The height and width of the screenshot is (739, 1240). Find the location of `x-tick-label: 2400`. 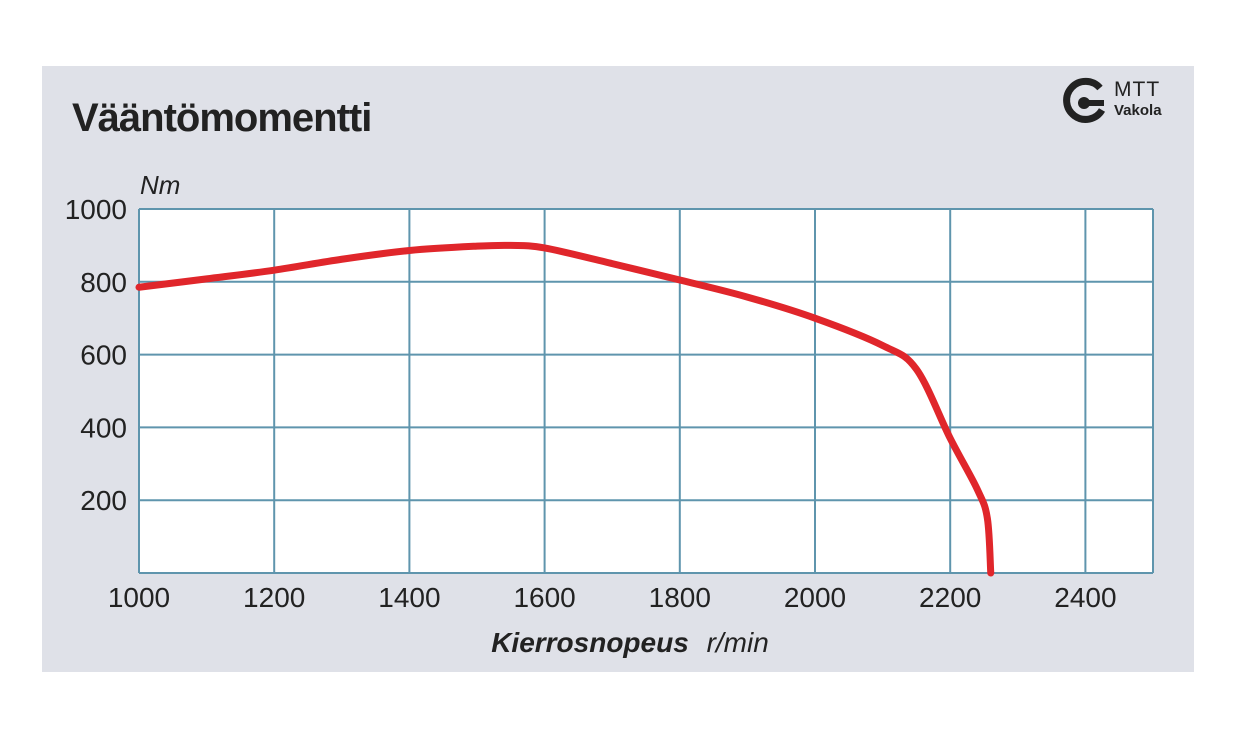

x-tick-label: 2400 is located at coordinates (1085, 597).